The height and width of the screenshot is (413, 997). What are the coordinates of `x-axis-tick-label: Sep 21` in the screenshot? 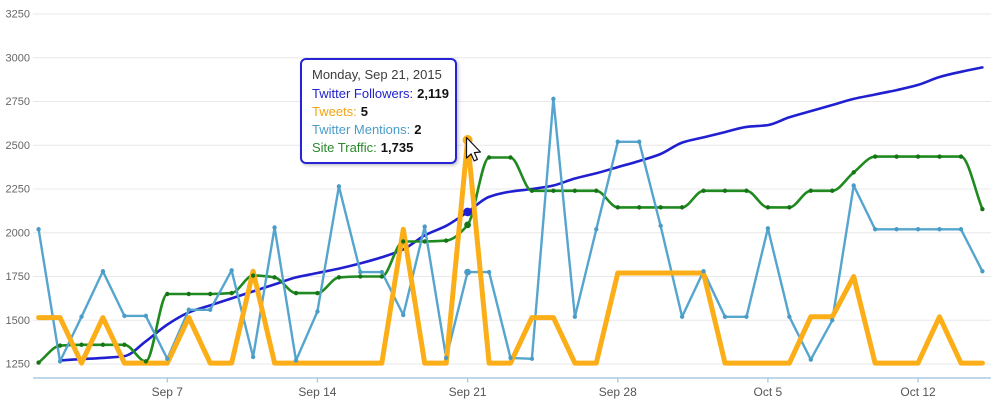 It's located at (468, 392).